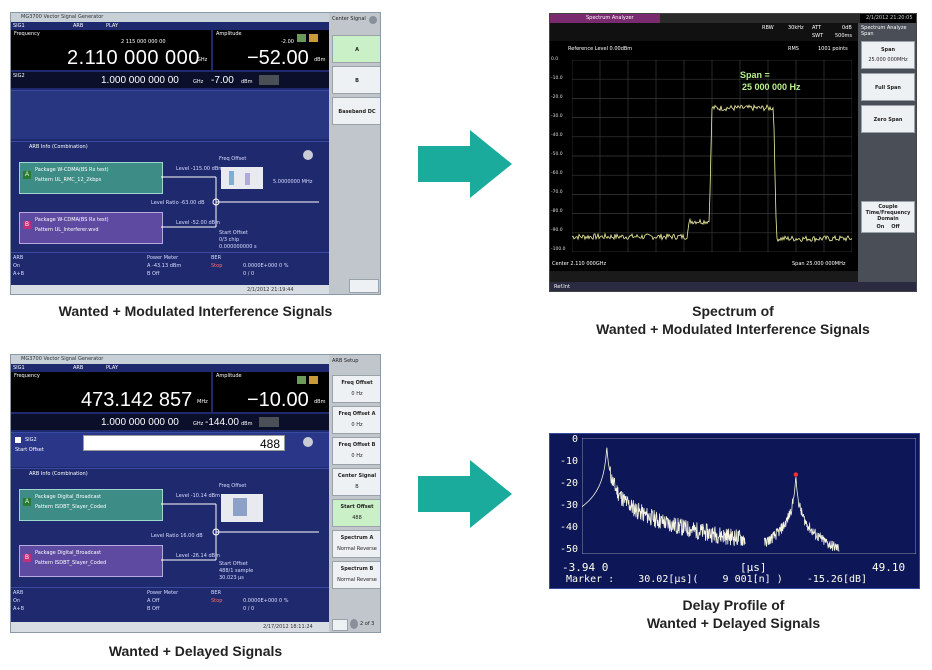 This screenshot has width=932, height=670. I want to click on soft-key-6: Spectrum B Normal Reverse, so click(356, 575).